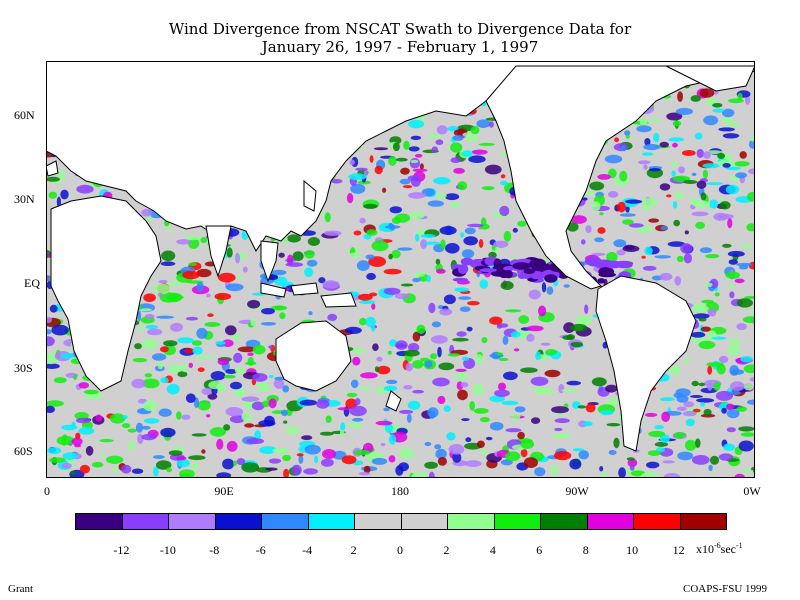 Image resolution: width=800 pixels, height=600 pixels. Describe the element at coordinates (24, 199) in the screenshot. I see `lat-label-30n: 30N` at that location.